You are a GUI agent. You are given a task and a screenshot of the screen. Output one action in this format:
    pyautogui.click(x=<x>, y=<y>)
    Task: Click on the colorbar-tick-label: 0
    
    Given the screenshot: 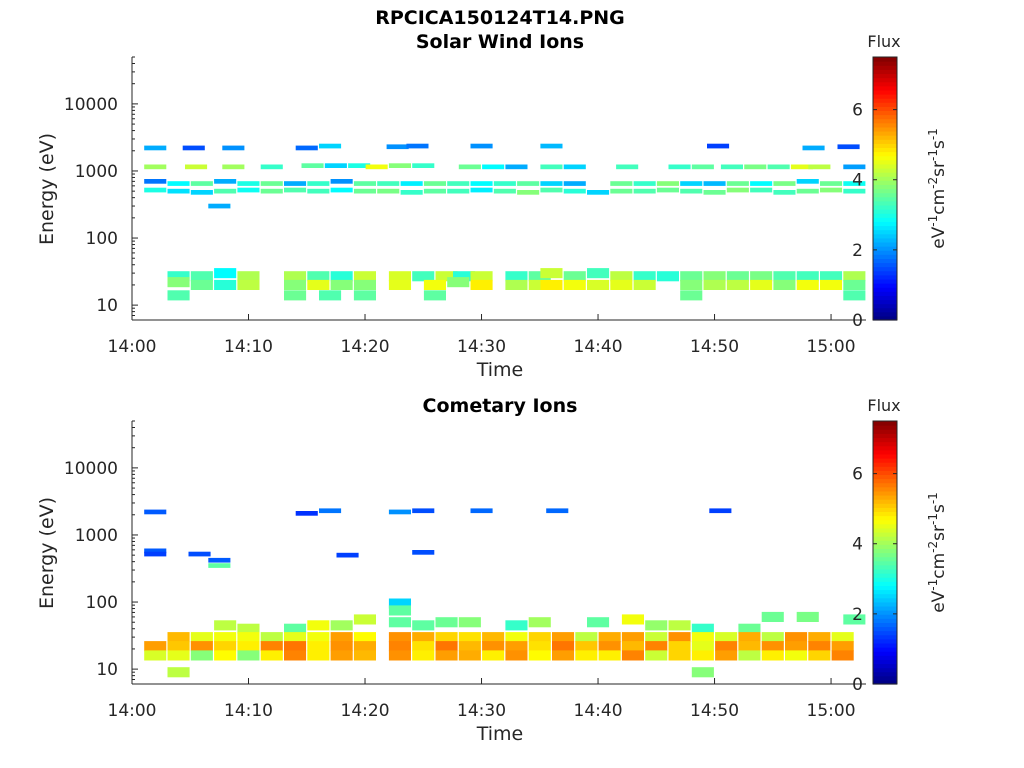 What is the action you would take?
    pyautogui.click(x=857, y=321)
    